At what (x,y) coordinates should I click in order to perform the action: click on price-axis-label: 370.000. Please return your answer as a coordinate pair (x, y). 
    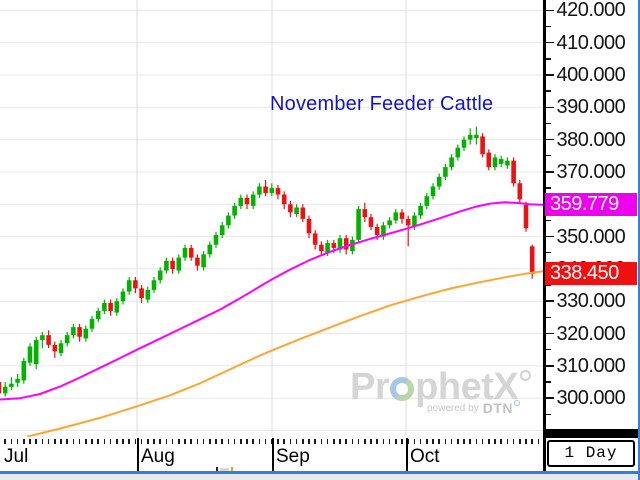
    Looking at the image, I should click on (591, 171).